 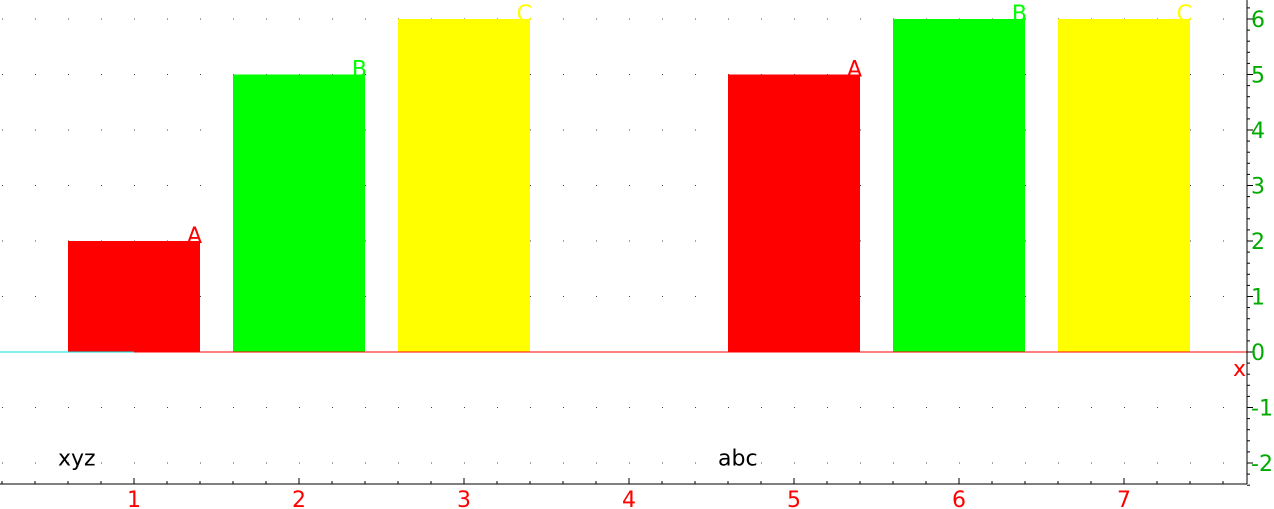 I want to click on x-tick-label-3: 3, so click(x=464, y=498).